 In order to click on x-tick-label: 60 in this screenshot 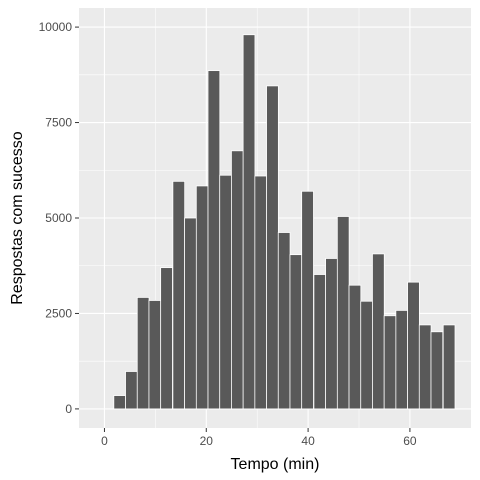, I will do `click(410, 441)`.